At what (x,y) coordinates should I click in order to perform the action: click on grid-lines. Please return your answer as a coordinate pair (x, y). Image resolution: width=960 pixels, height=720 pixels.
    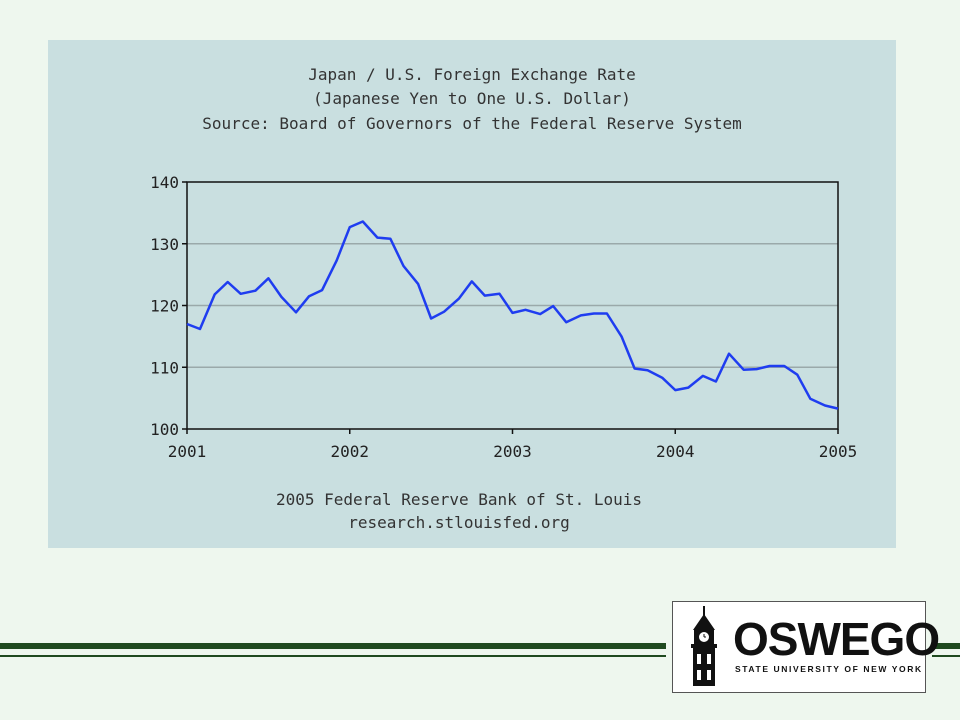
    Looking at the image, I should click on (512, 305).